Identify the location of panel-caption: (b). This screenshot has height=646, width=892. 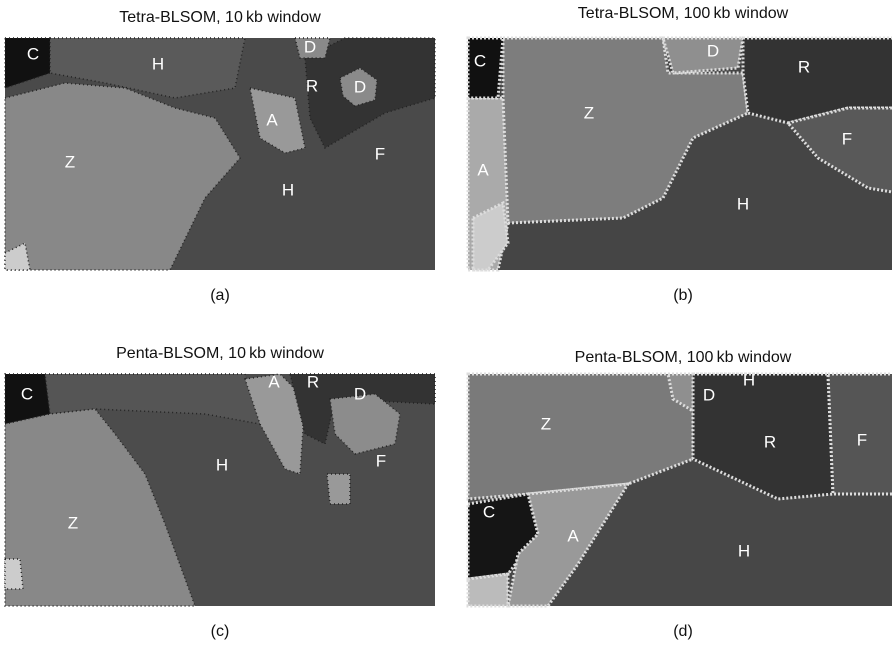
(683, 295).